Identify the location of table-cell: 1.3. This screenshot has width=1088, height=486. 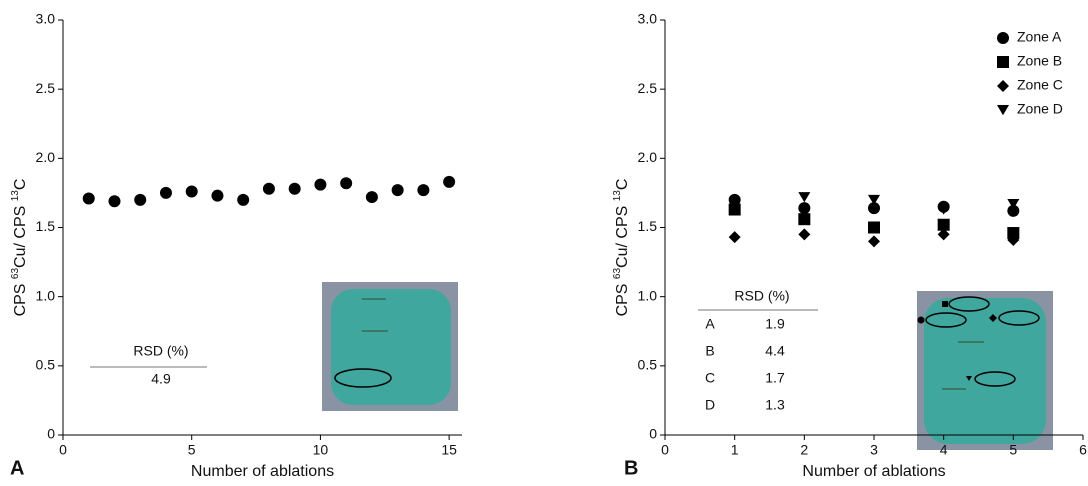
(775, 405).